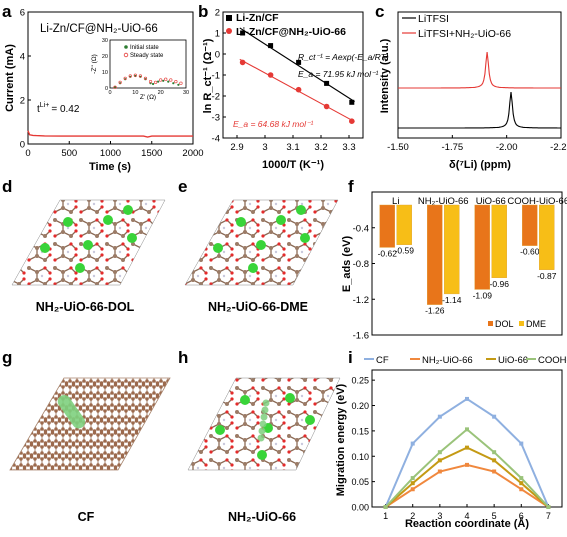 The height and width of the screenshot is (537, 567). What do you see at coordinates (7, 357) in the screenshot?
I see `panel-letter-g: g` at bounding box center [7, 357].